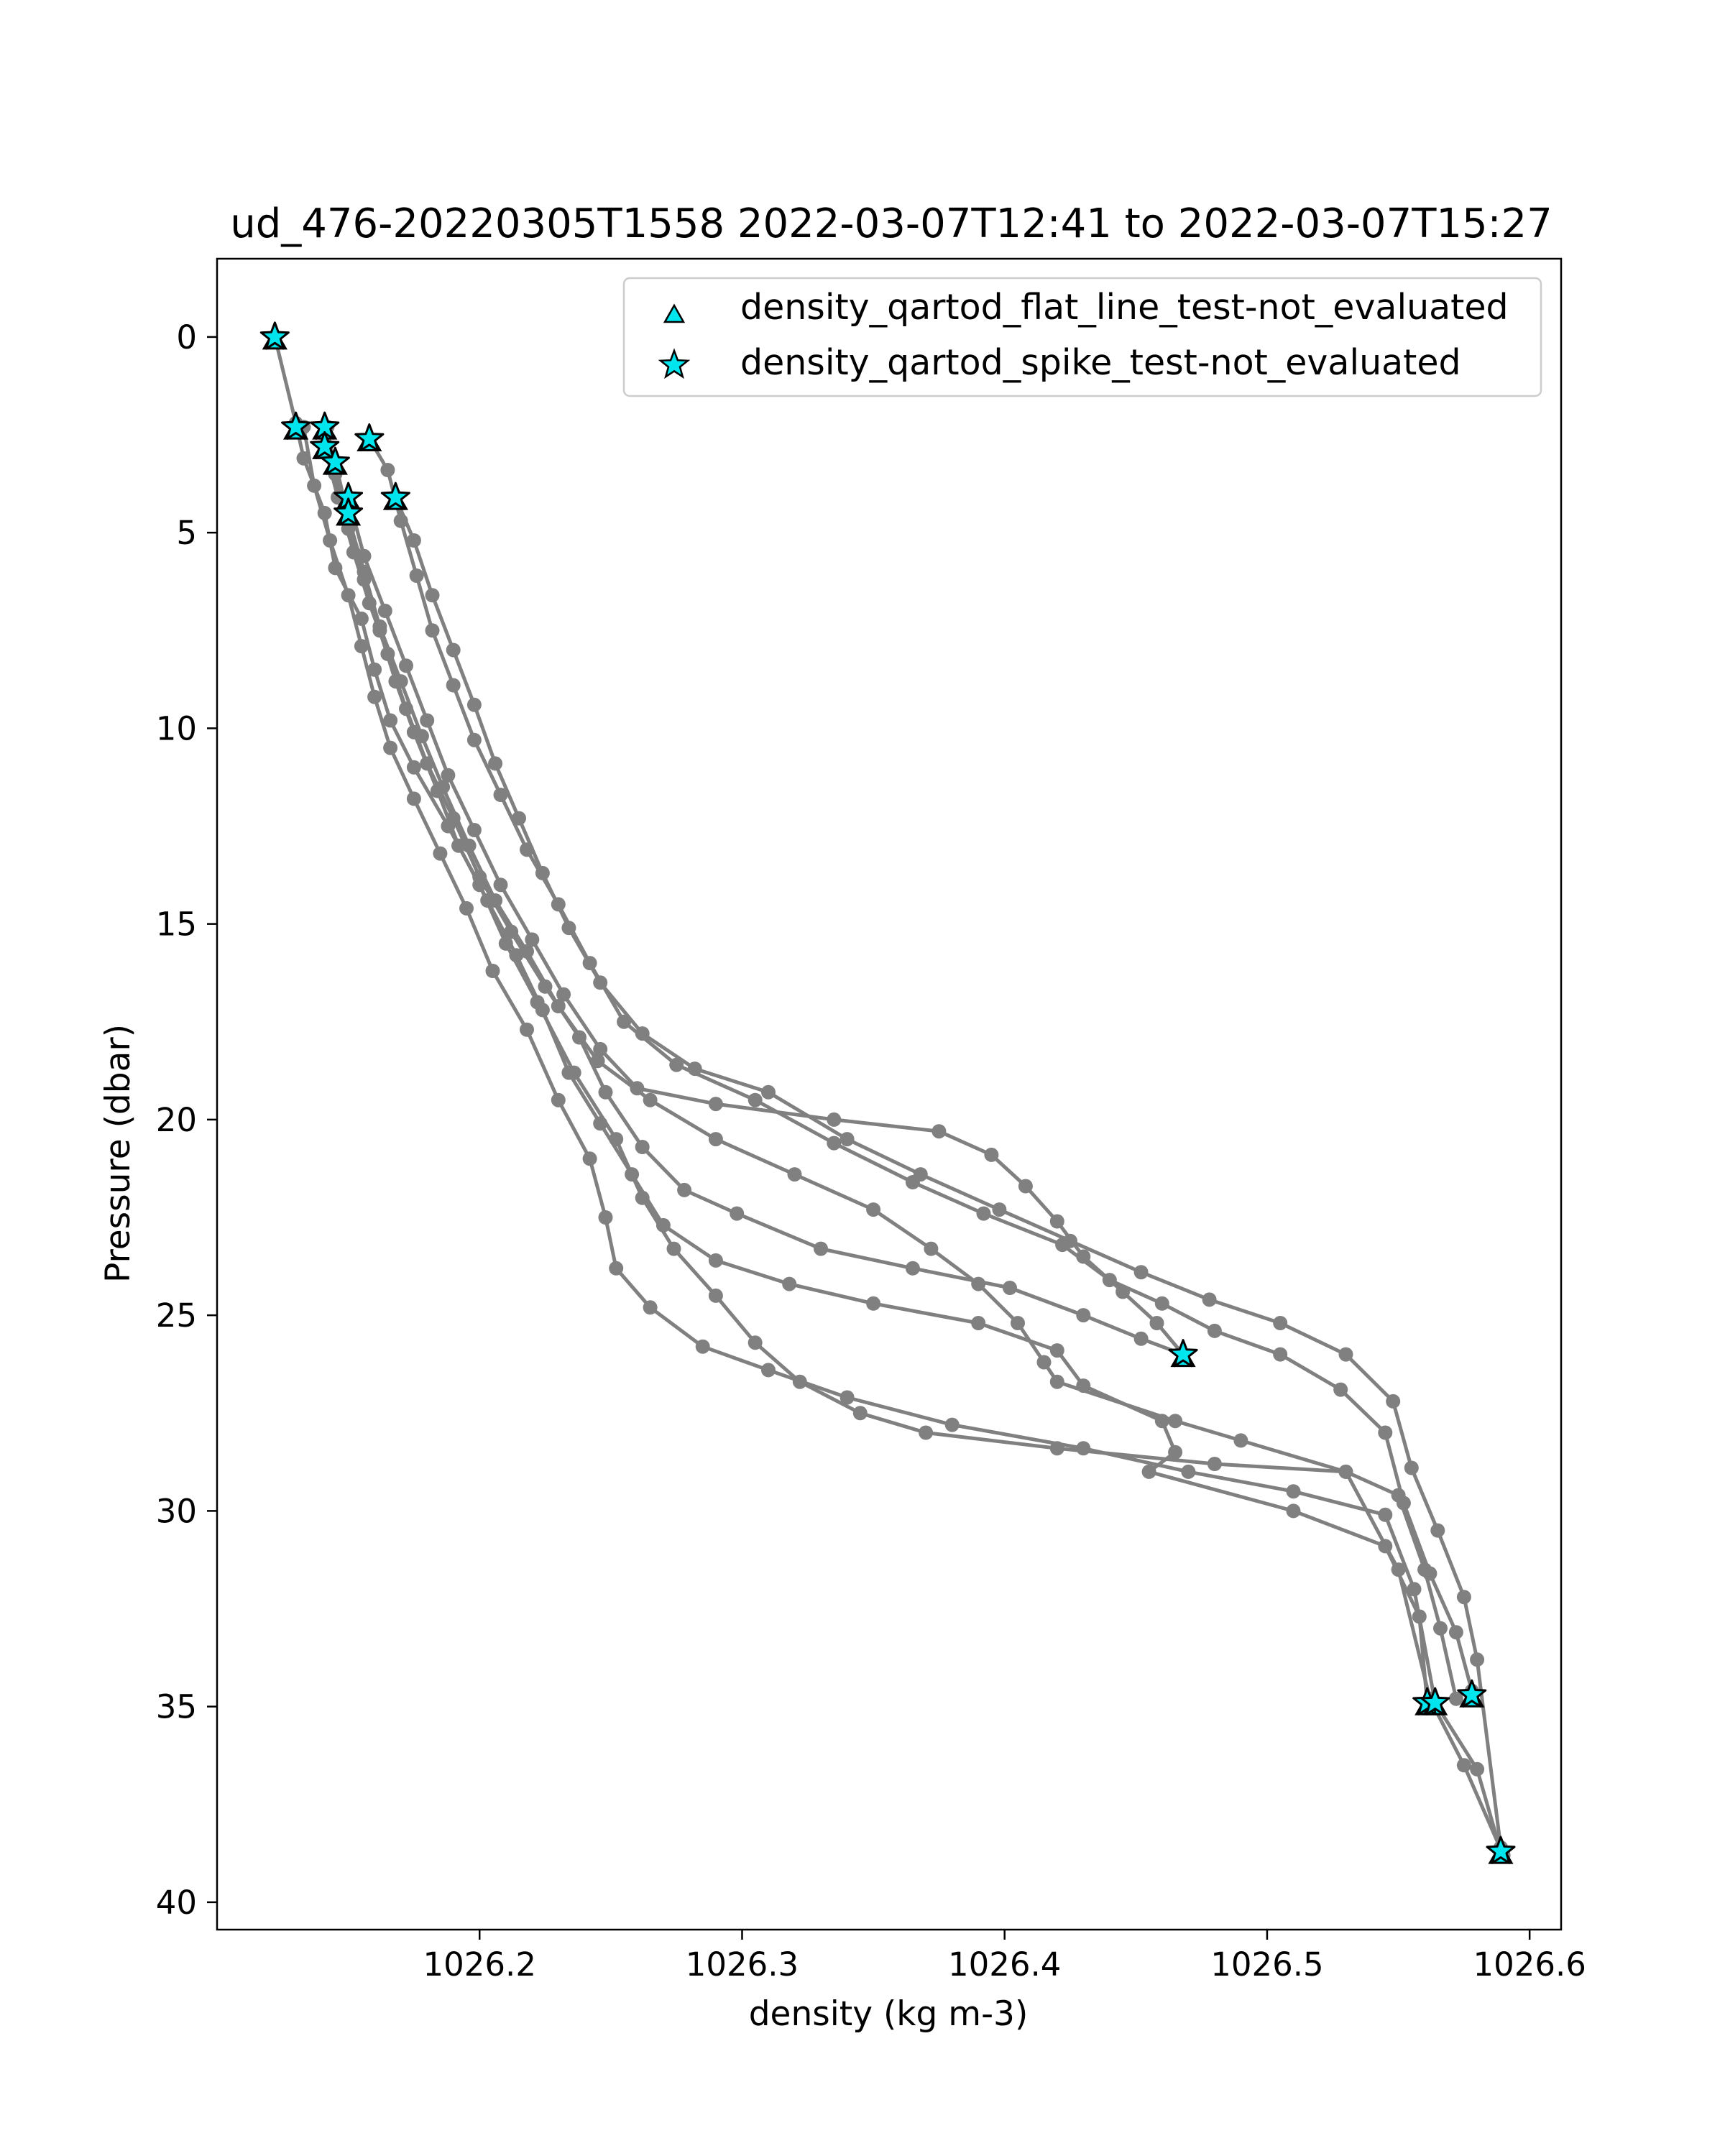  Describe the element at coordinates (674, 363) in the screenshot. I see `legend-star-icon` at that location.